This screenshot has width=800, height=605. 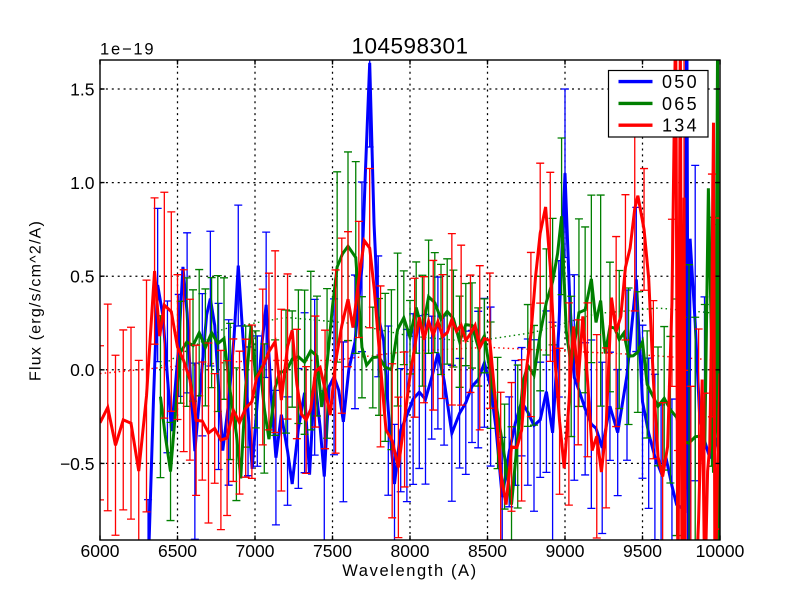 I want to click on svg-text: 050, so click(x=680, y=82).